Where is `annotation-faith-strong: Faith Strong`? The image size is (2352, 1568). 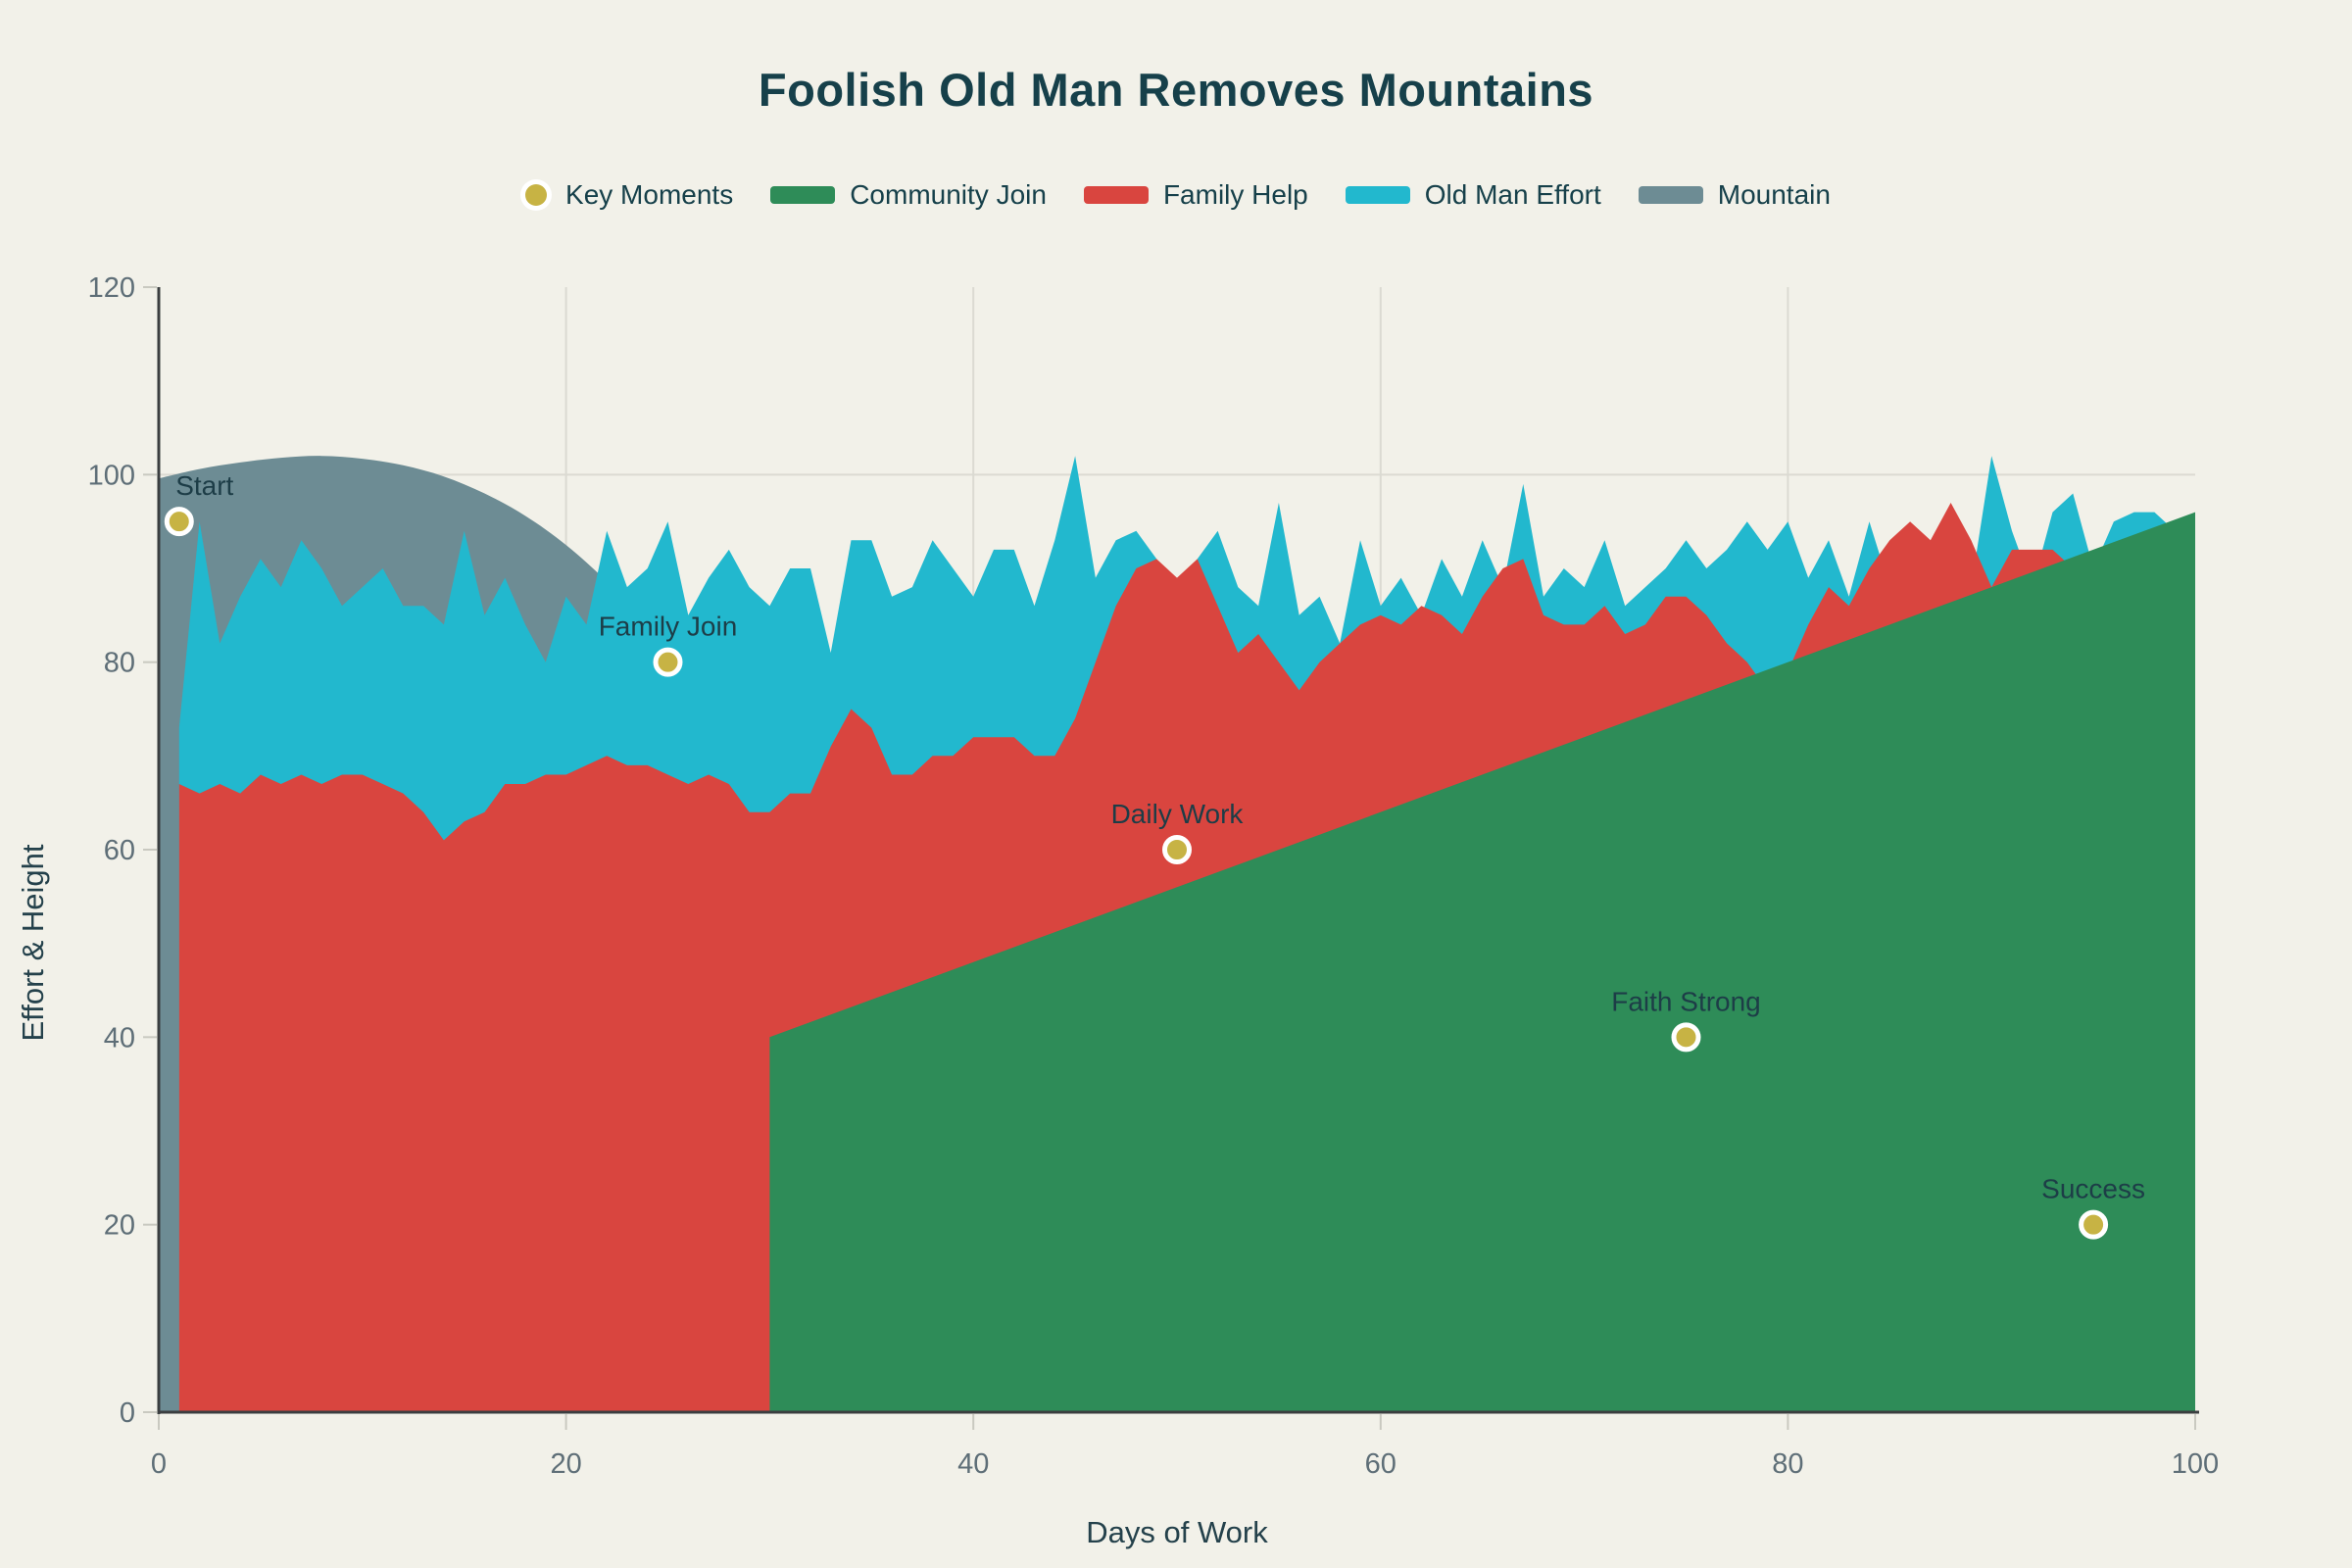
annotation-faith-strong: Faith Strong is located at coordinates (1686, 1001).